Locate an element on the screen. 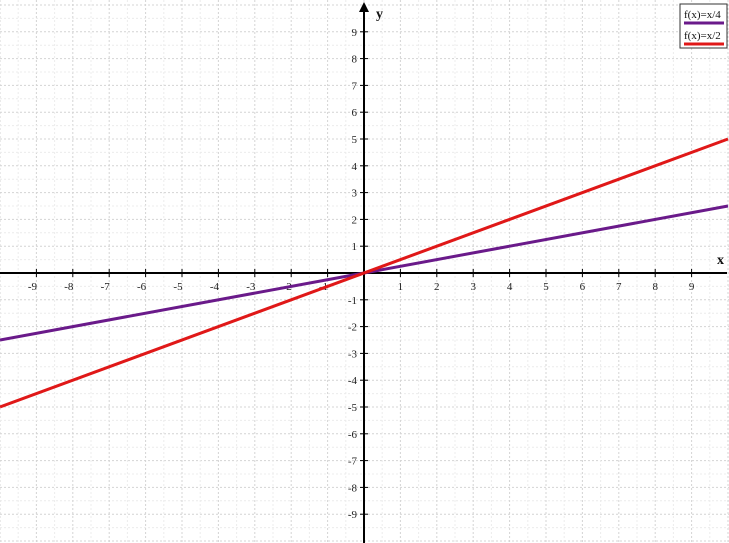 This screenshot has height=543, width=729. x-tick-label: -6 is located at coordinates (142, 287).